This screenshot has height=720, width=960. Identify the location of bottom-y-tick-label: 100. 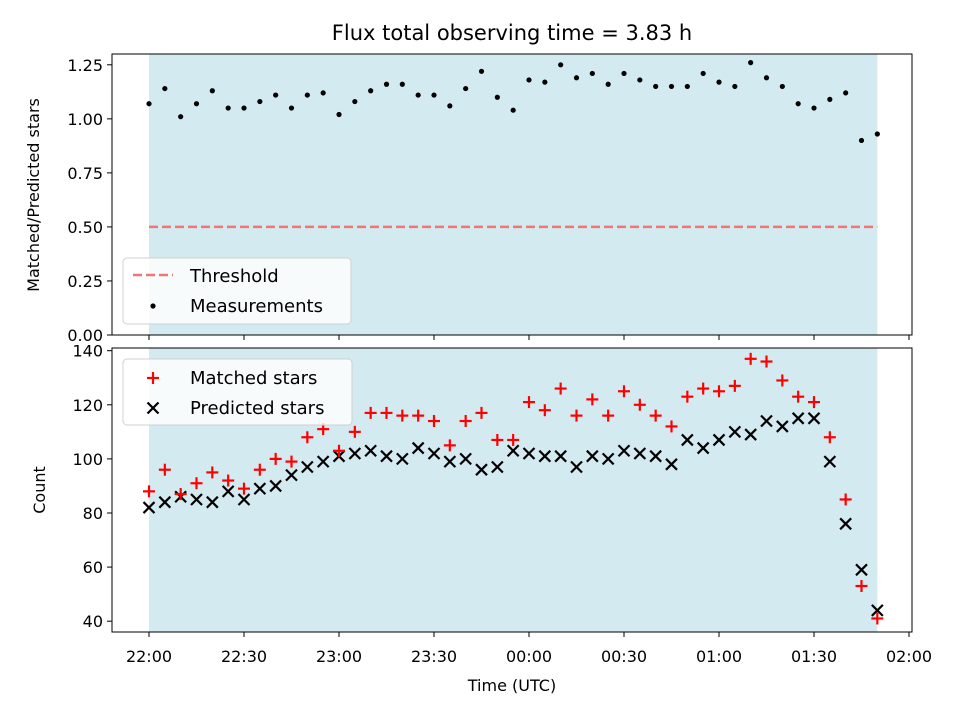
(87, 459).